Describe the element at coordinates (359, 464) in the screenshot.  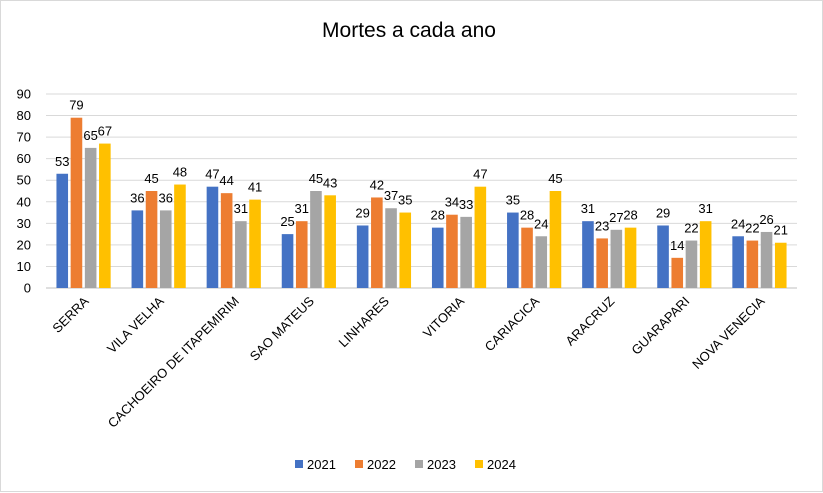
I see `legend-swatch-2022` at that location.